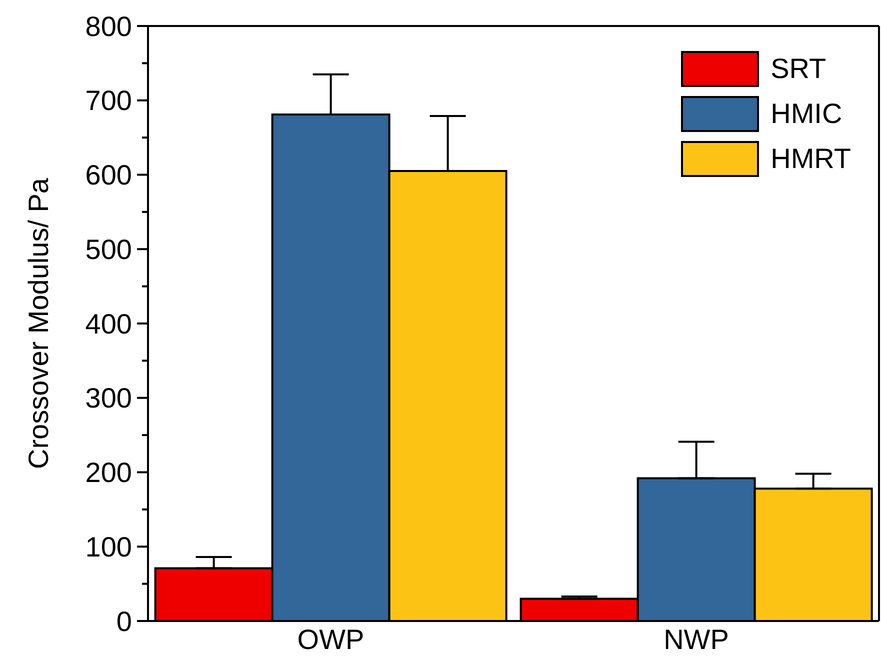 The height and width of the screenshot is (670, 881). I want to click on x-tick-label: OWP, so click(330, 639).